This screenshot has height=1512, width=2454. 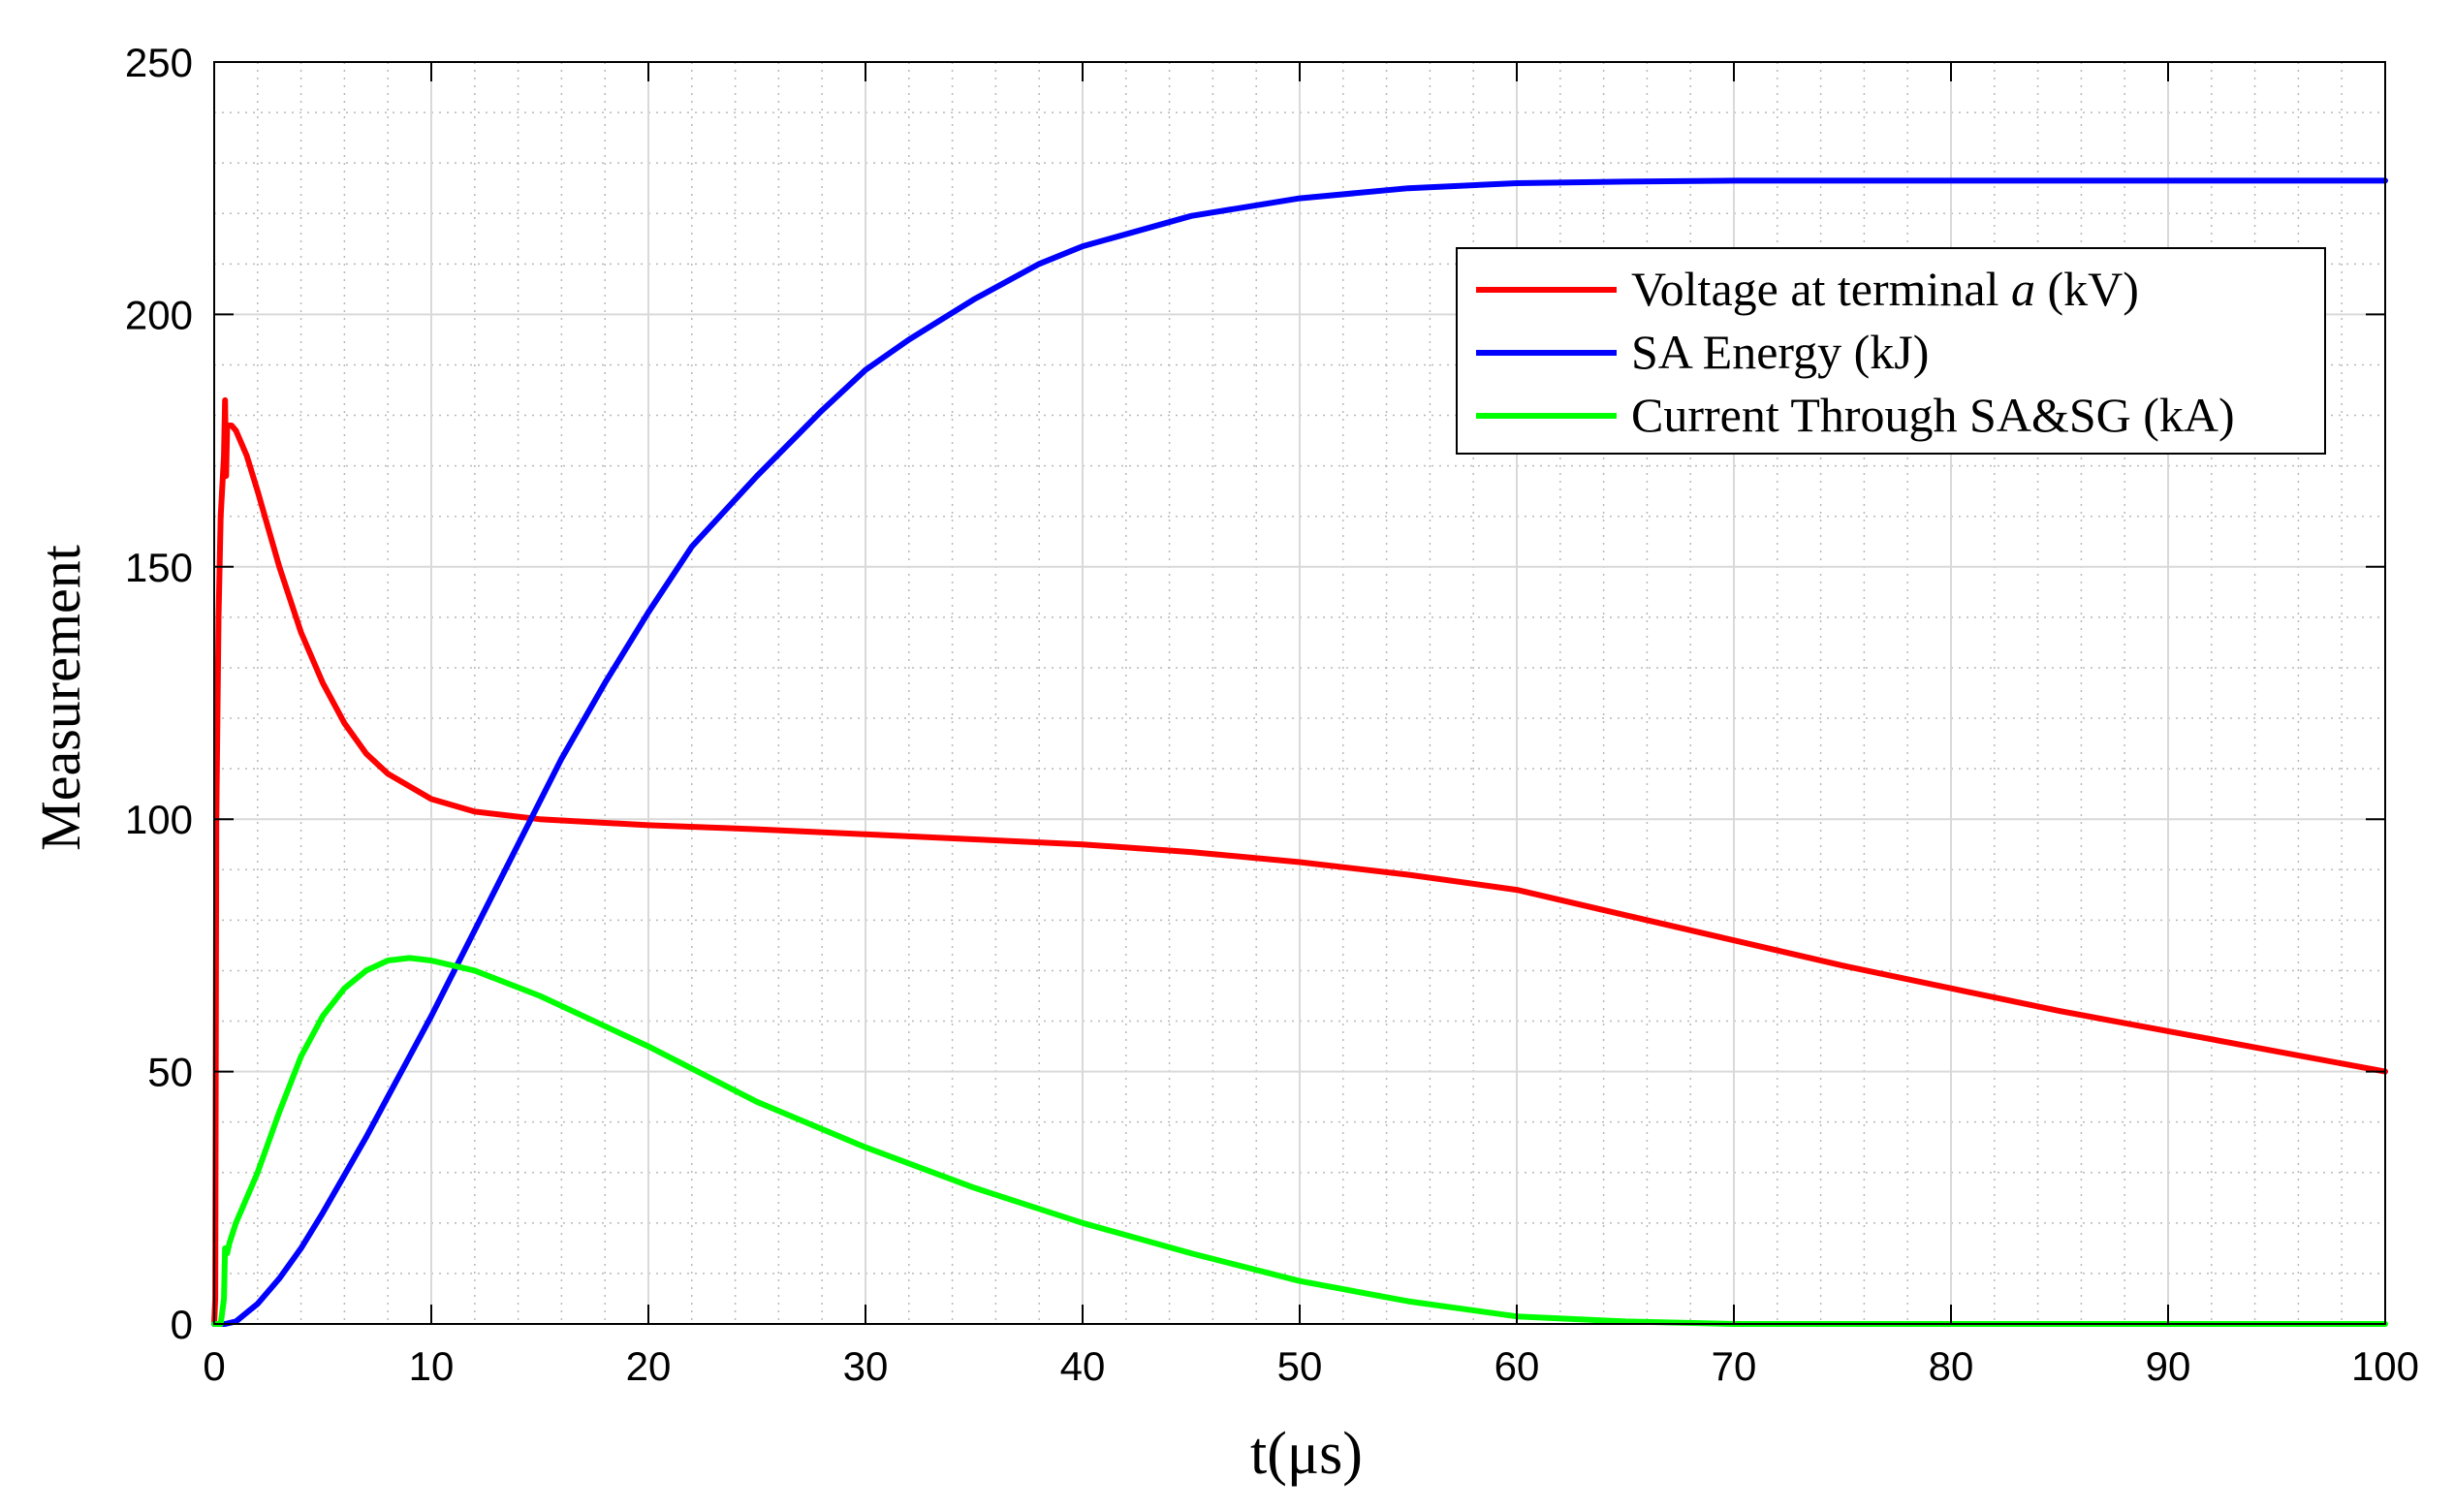 What do you see at coordinates (1780, 352) in the screenshot?
I see `legend-label-sa-energy-kj: SA Energy (kJ)` at bounding box center [1780, 352].